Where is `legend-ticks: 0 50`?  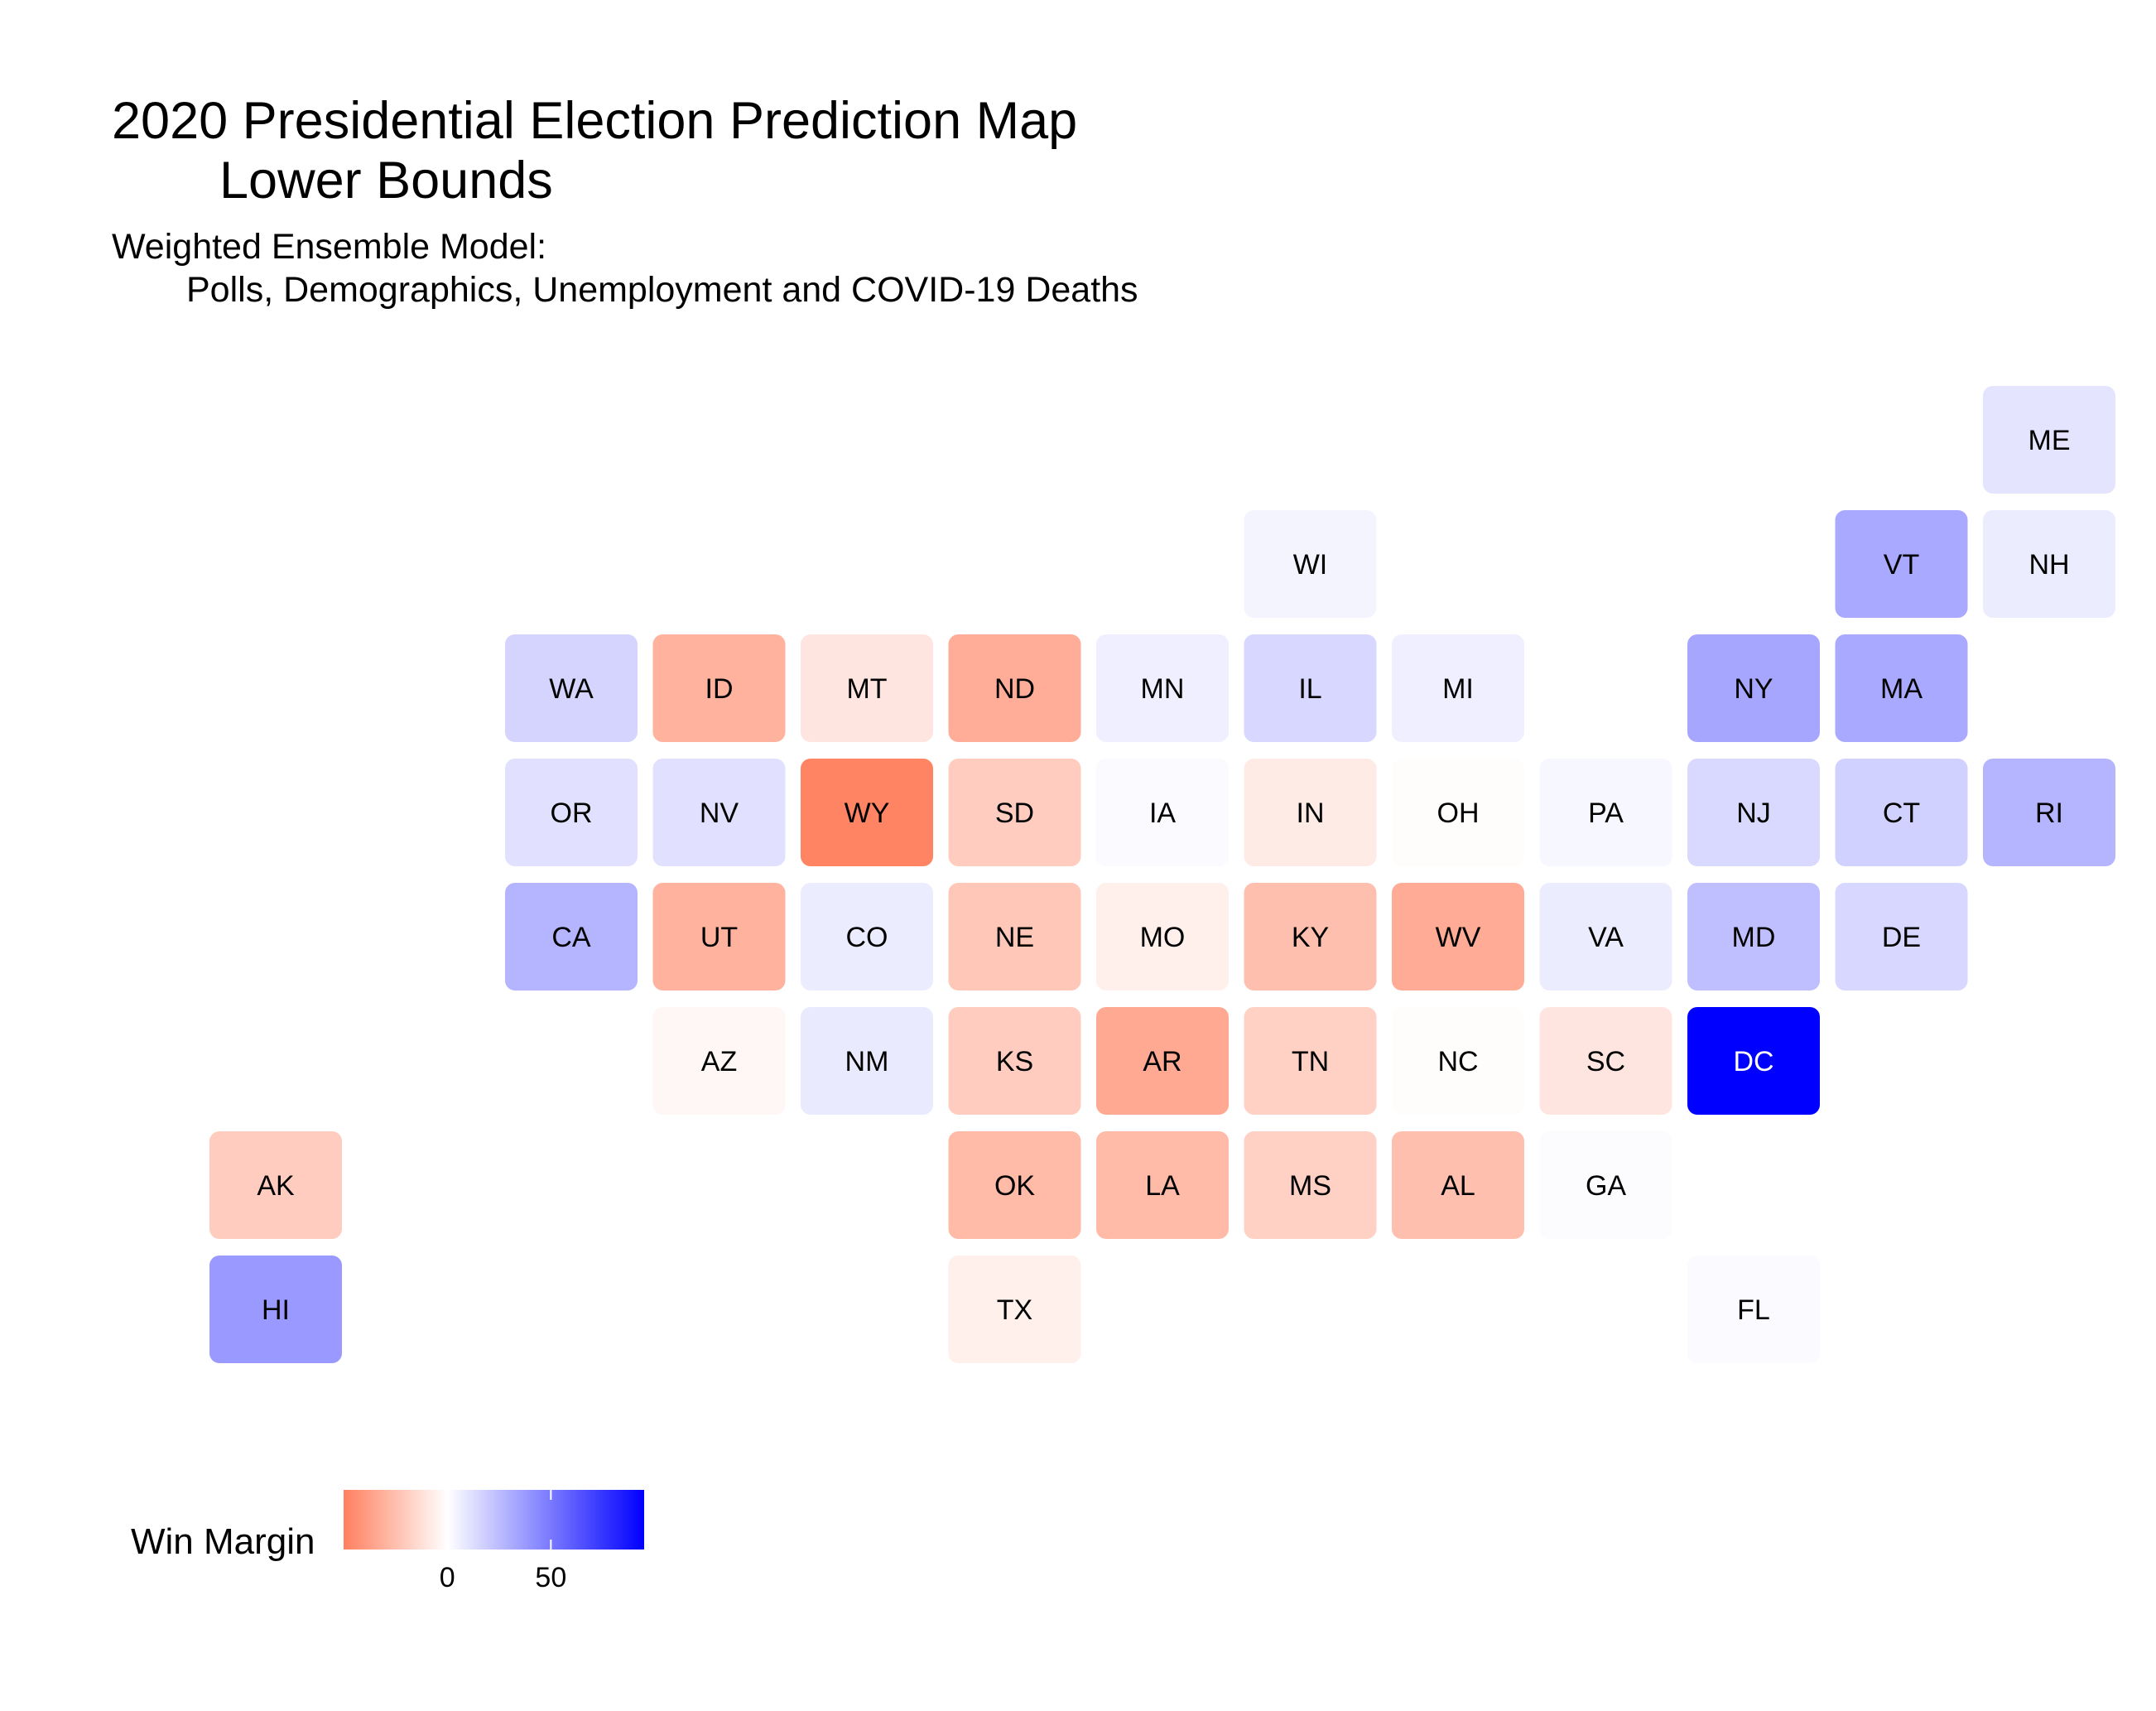
legend-ticks: 0 50 is located at coordinates (503, 1541).